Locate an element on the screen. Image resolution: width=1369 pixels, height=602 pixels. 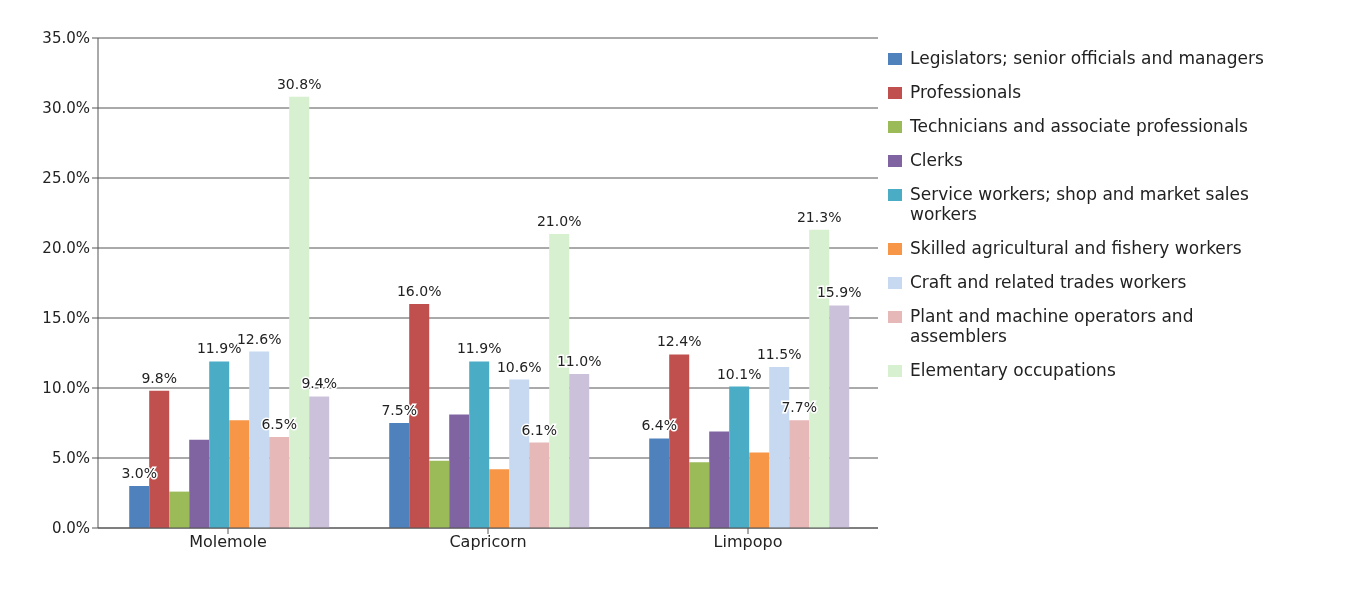
legend-label: Plant and machine operators and assemblers is located at coordinates (1052, 326).